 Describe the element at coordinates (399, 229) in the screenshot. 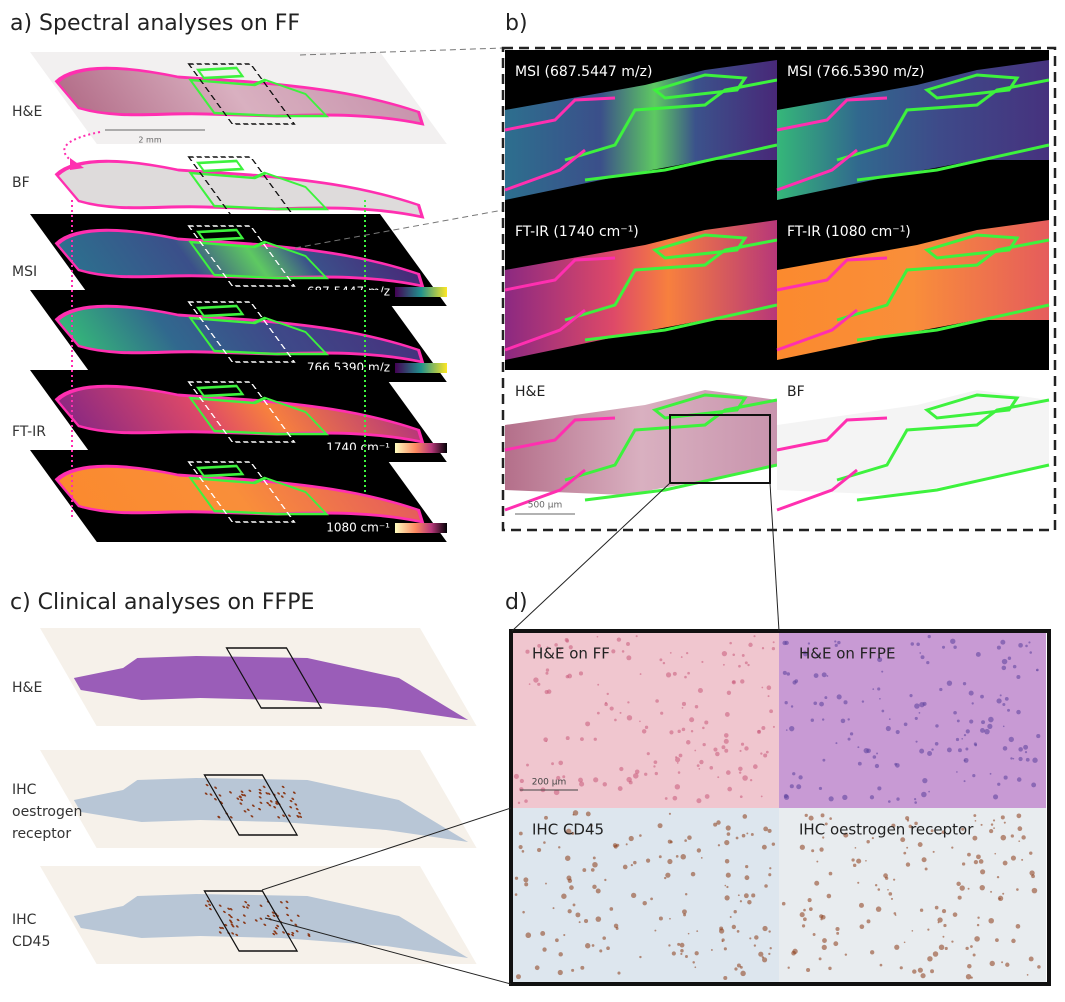

I see `connector` at that location.